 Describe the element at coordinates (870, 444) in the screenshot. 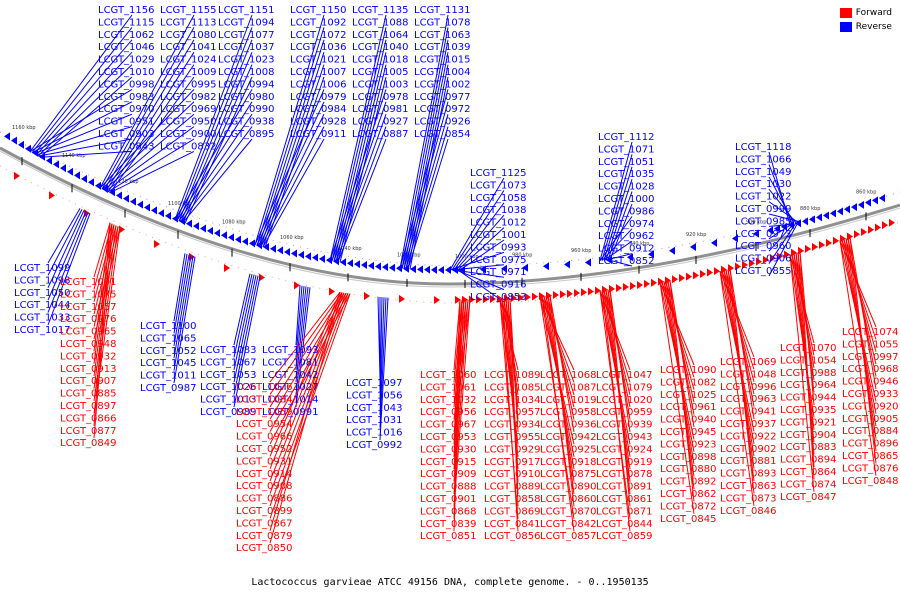

I see `gene-label: LCGT_0896` at that location.